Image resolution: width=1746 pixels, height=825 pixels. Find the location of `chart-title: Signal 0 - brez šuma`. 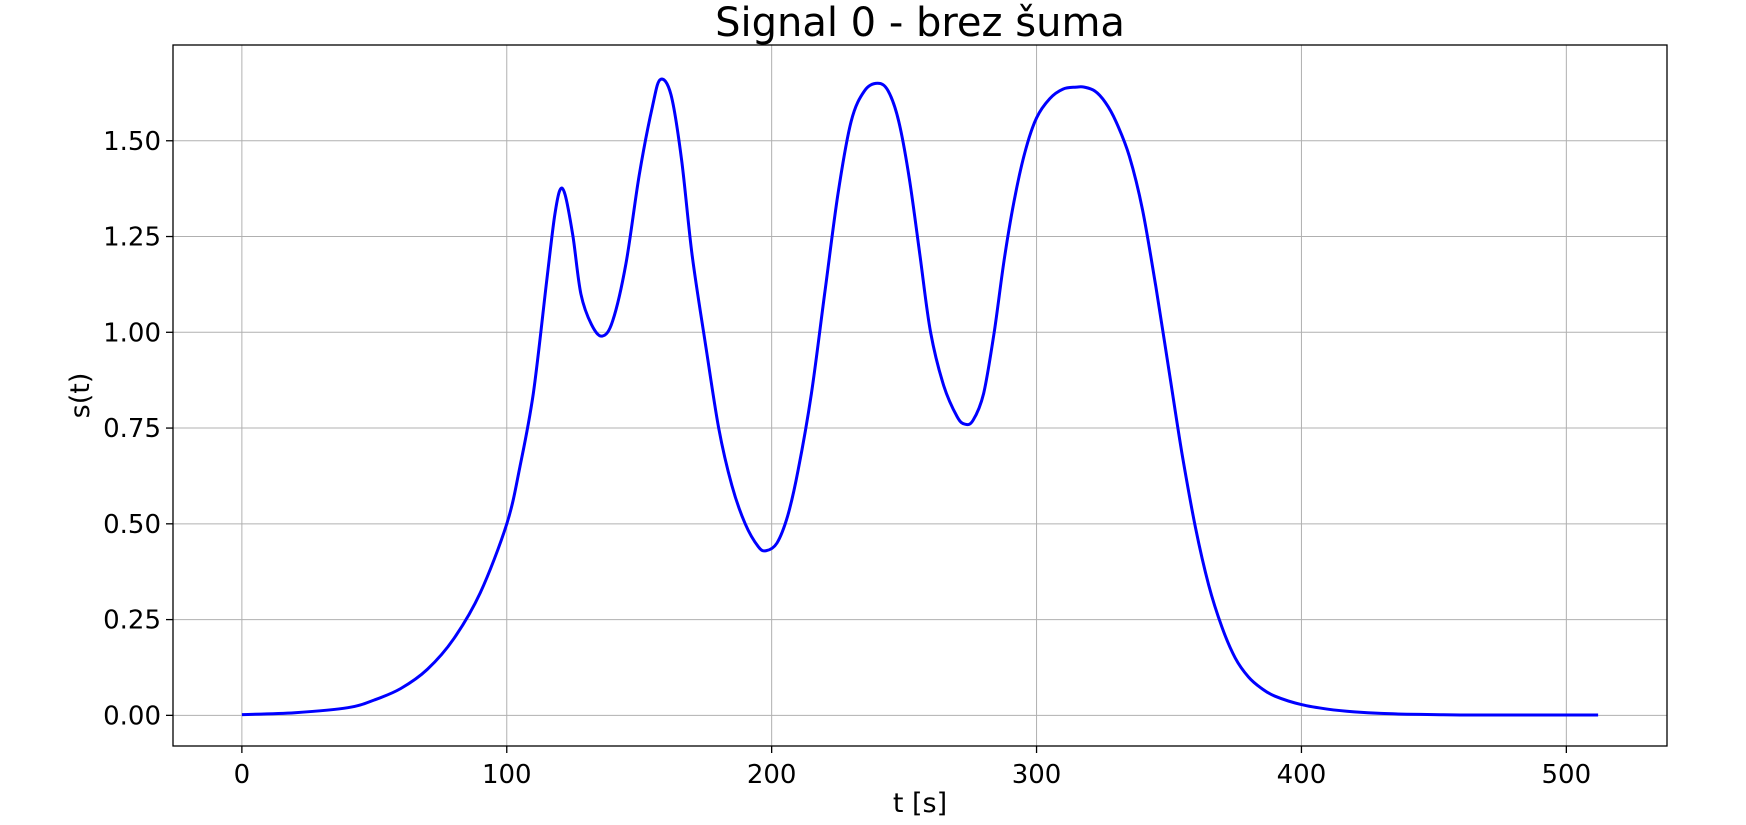

chart-title: Signal 0 - brez šuma is located at coordinates (920, 23).